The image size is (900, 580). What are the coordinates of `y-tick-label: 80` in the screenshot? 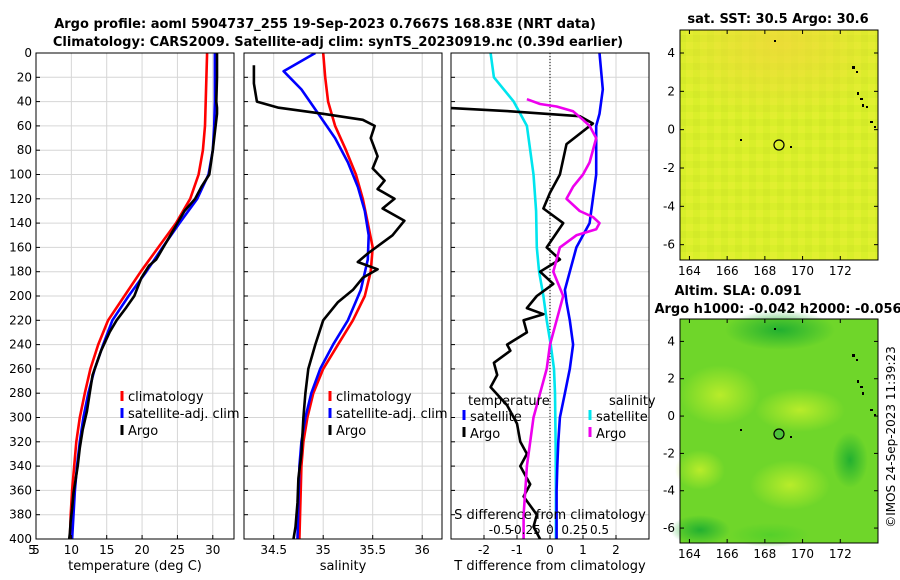 It's located at (24, 150).